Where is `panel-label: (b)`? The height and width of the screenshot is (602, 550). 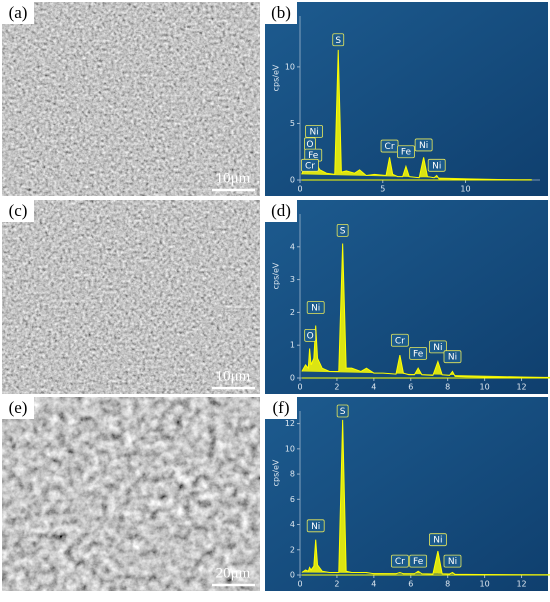
panel-label: (b) is located at coordinates (281, 12).